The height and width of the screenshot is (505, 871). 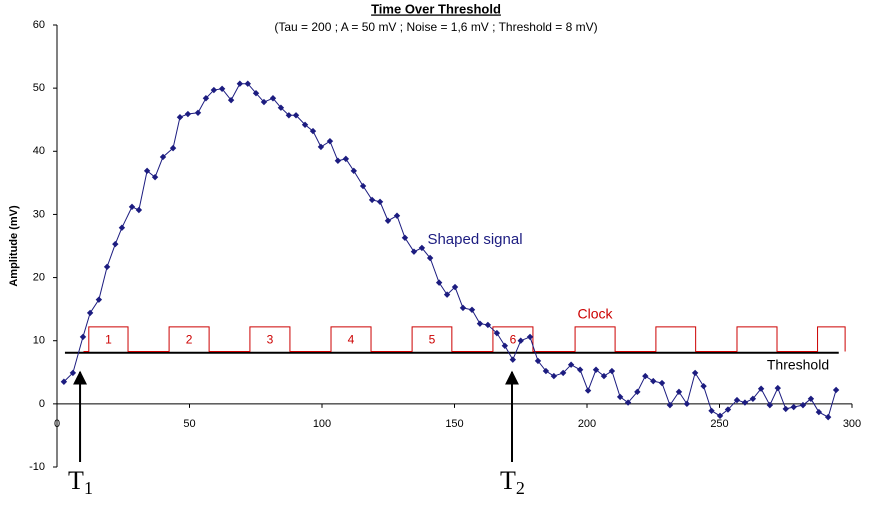 I want to click on series-label: Shaped signal, so click(x=474, y=239).